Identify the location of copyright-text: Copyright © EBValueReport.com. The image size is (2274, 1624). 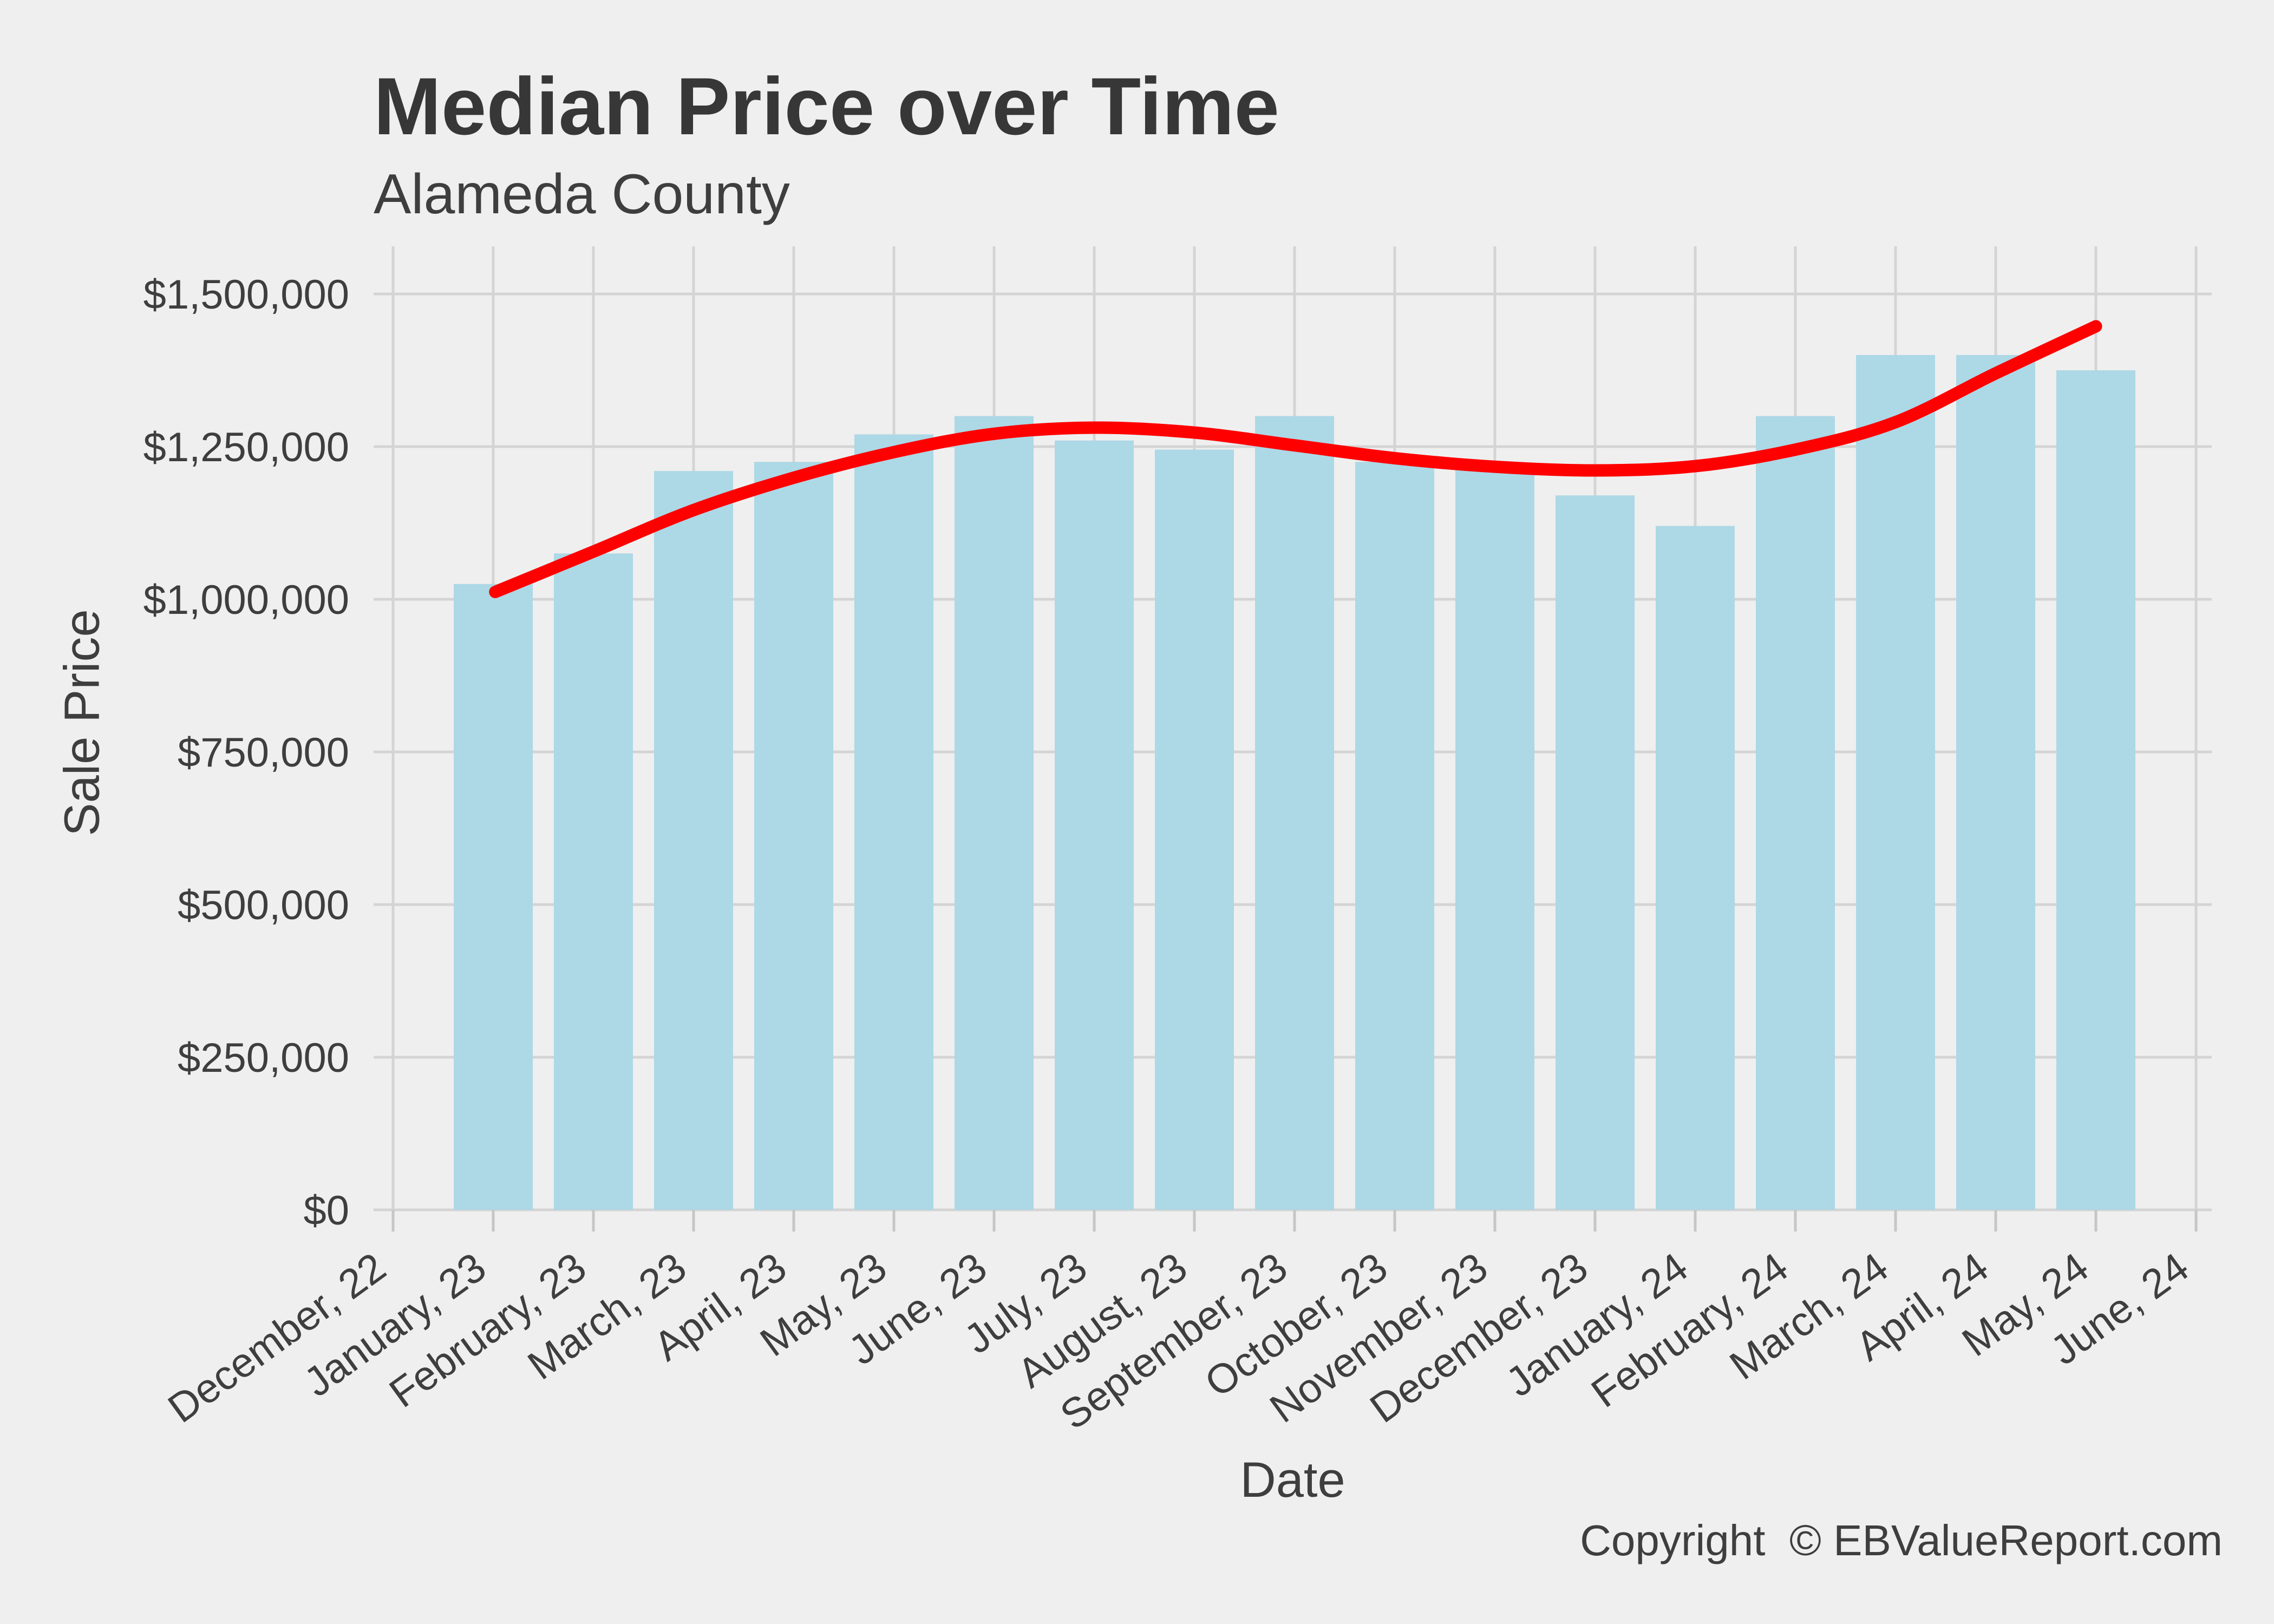
(1902, 1540).